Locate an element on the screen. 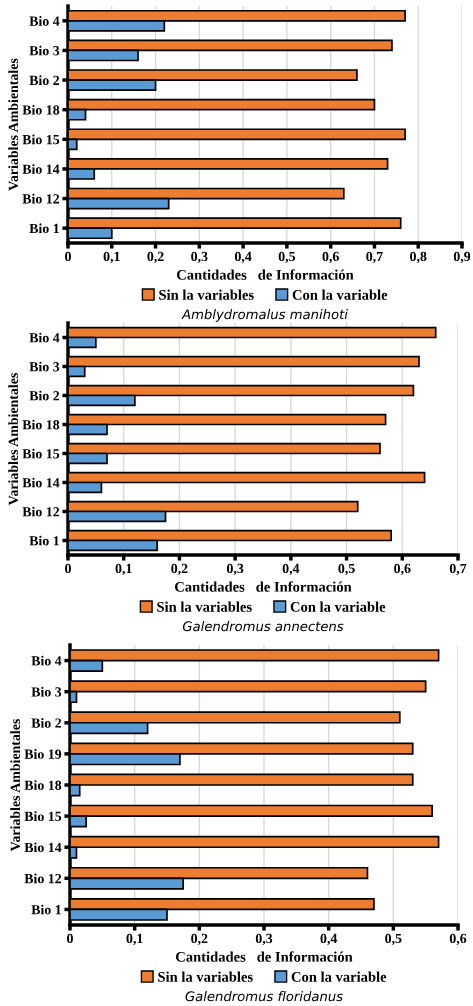 The height and width of the screenshot is (1006, 473). x-tick-label: 0,8 is located at coordinates (418, 257).